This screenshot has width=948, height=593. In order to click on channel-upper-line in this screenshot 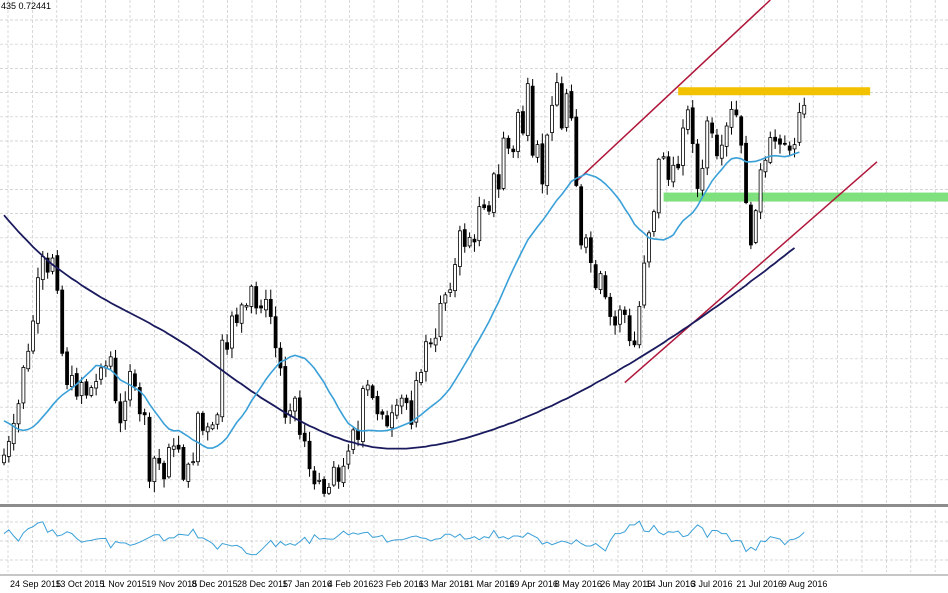, I will do `click(673, 91)`.